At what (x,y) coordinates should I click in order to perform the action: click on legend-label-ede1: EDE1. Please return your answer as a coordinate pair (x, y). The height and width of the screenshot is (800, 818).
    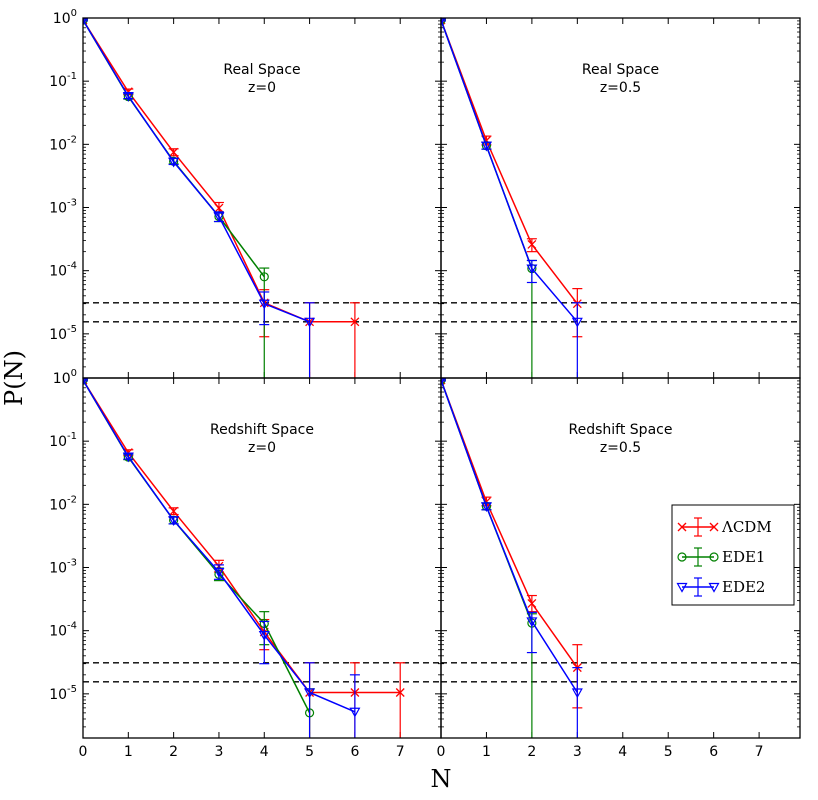
    Looking at the image, I should click on (743, 557).